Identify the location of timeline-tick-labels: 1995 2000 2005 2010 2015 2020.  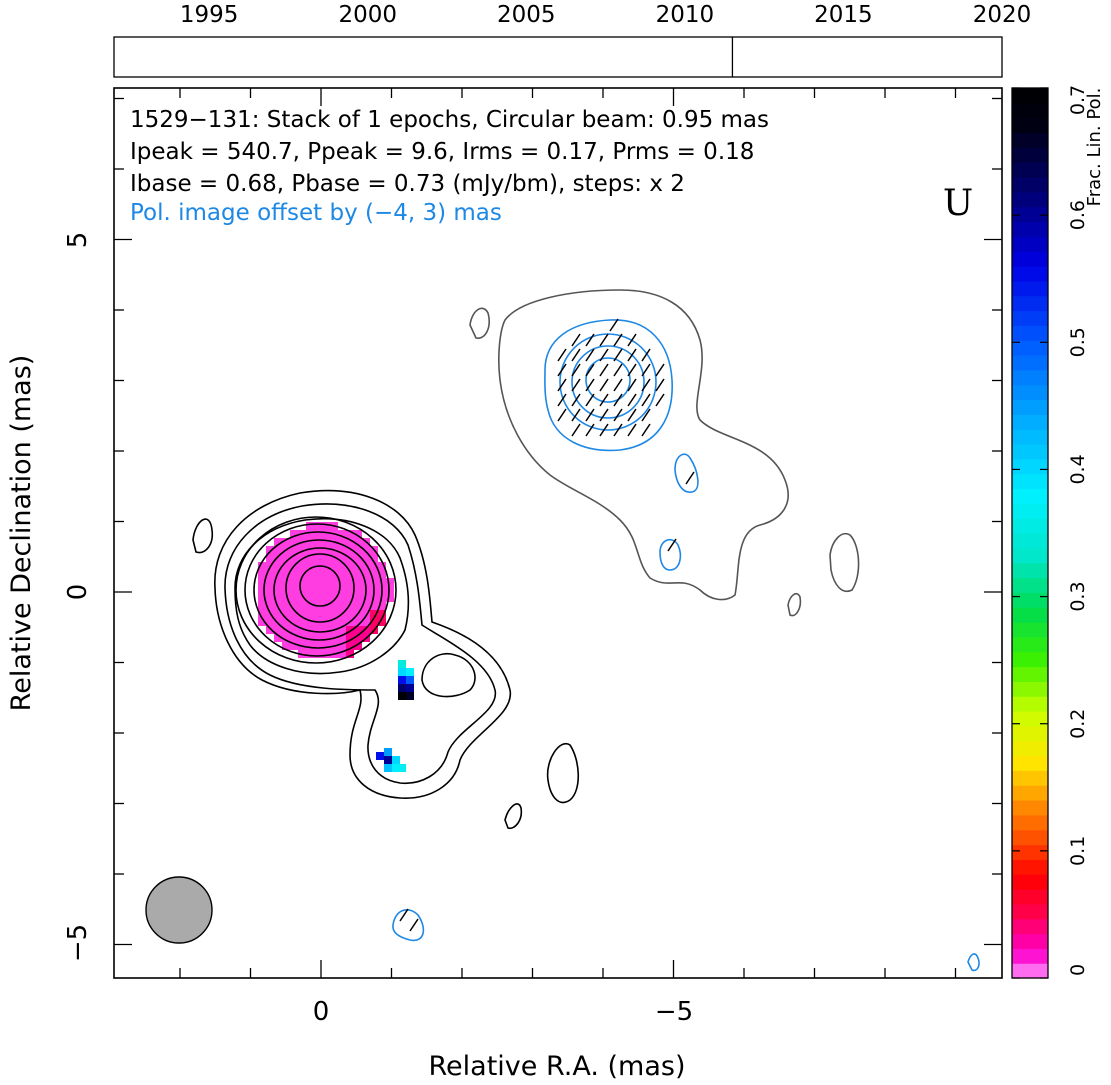
(605, 15).